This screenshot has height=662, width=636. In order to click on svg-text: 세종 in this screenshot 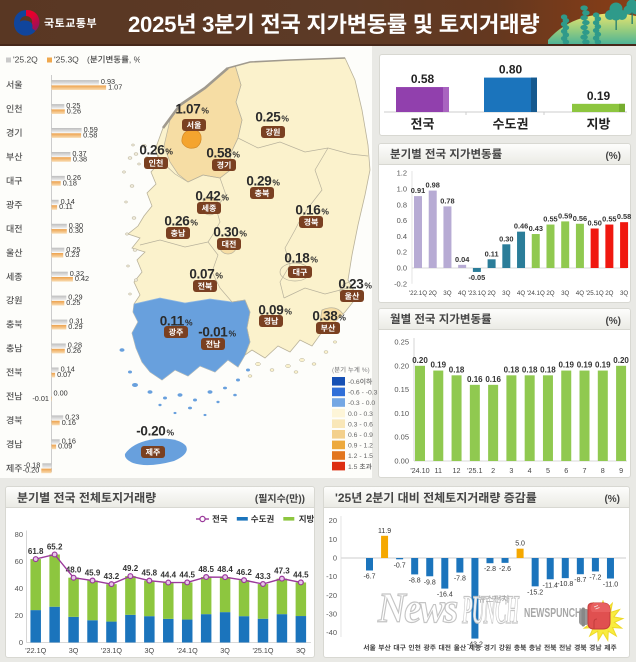, I will do `click(14, 276)`.